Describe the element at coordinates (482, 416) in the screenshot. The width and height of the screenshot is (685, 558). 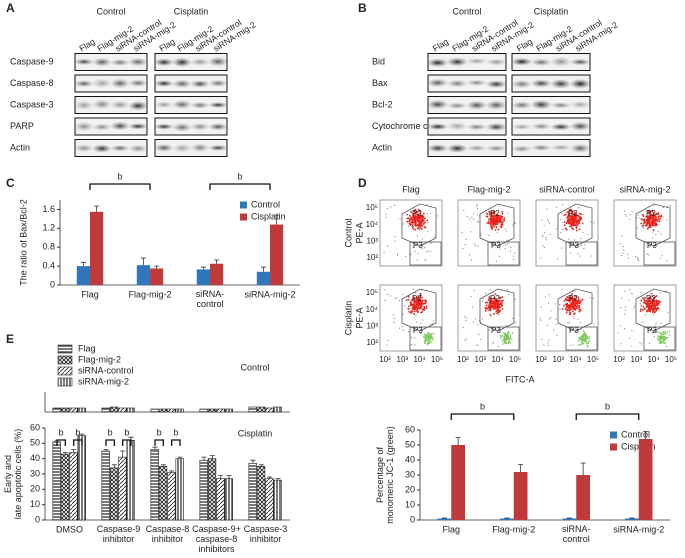
I see `significance-bracket` at that location.